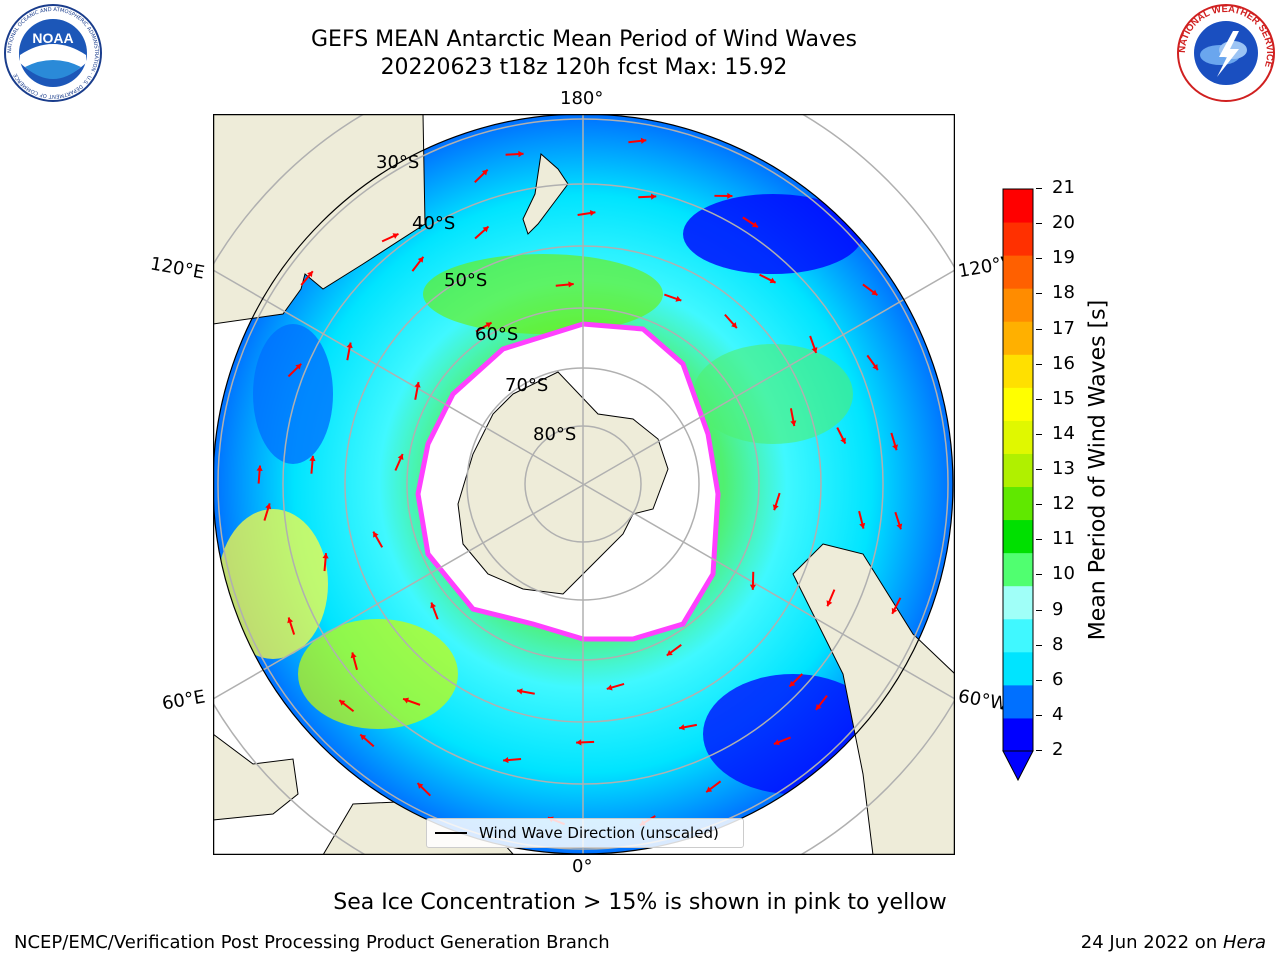 The width and height of the screenshot is (1280, 960). I want to click on lon-label-60e: 60°E, so click(183, 700).